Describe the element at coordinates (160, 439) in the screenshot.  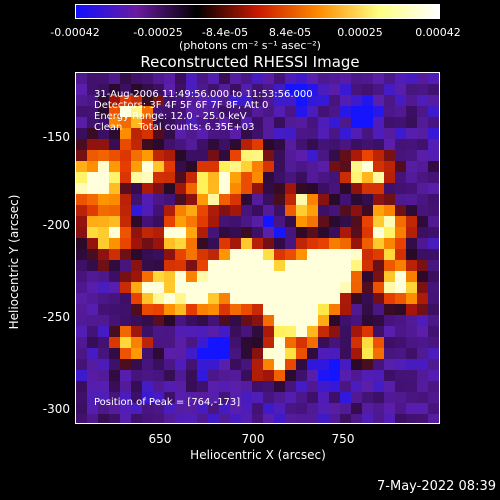
I see `x-tick-label: 650` at that location.